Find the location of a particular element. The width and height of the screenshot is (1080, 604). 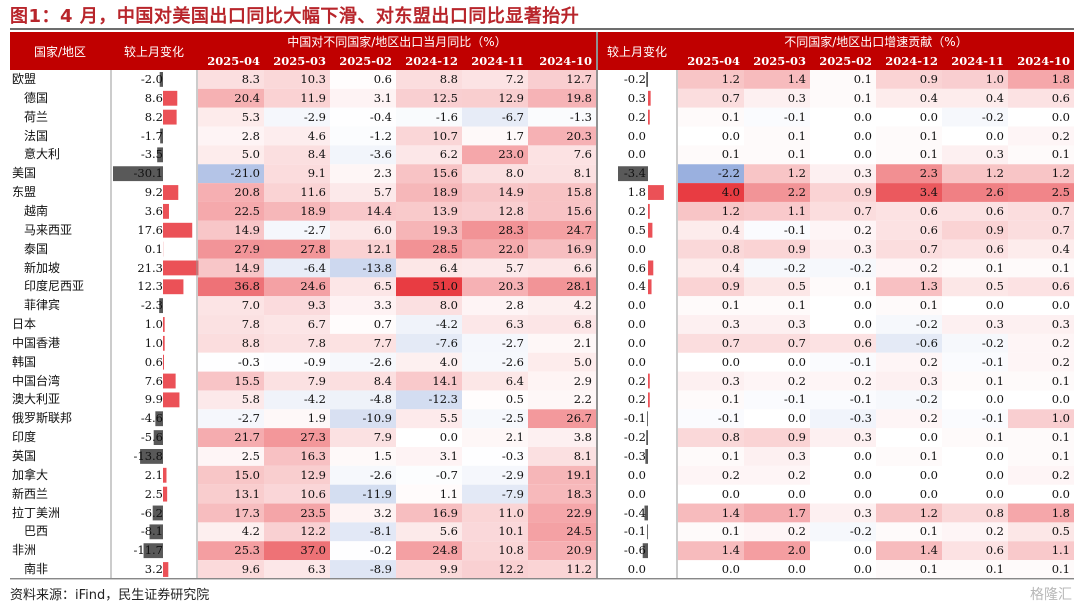

value-contrib: -0.3 is located at coordinates (860, 418).